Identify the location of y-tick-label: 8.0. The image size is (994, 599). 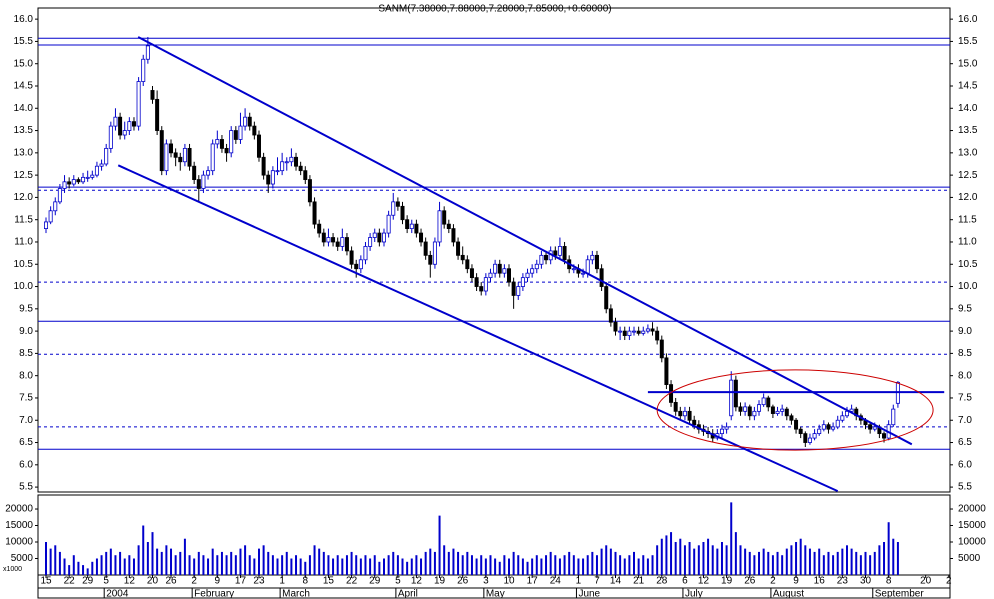
(26, 375).